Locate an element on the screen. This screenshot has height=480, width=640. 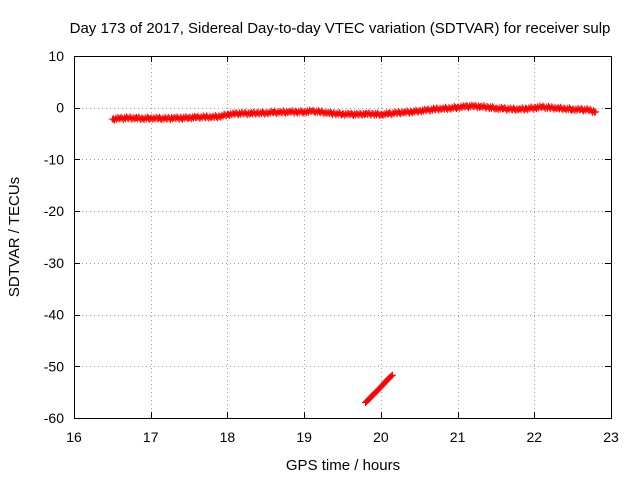
x-tick-label: 17 is located at coordinates (151, 437).